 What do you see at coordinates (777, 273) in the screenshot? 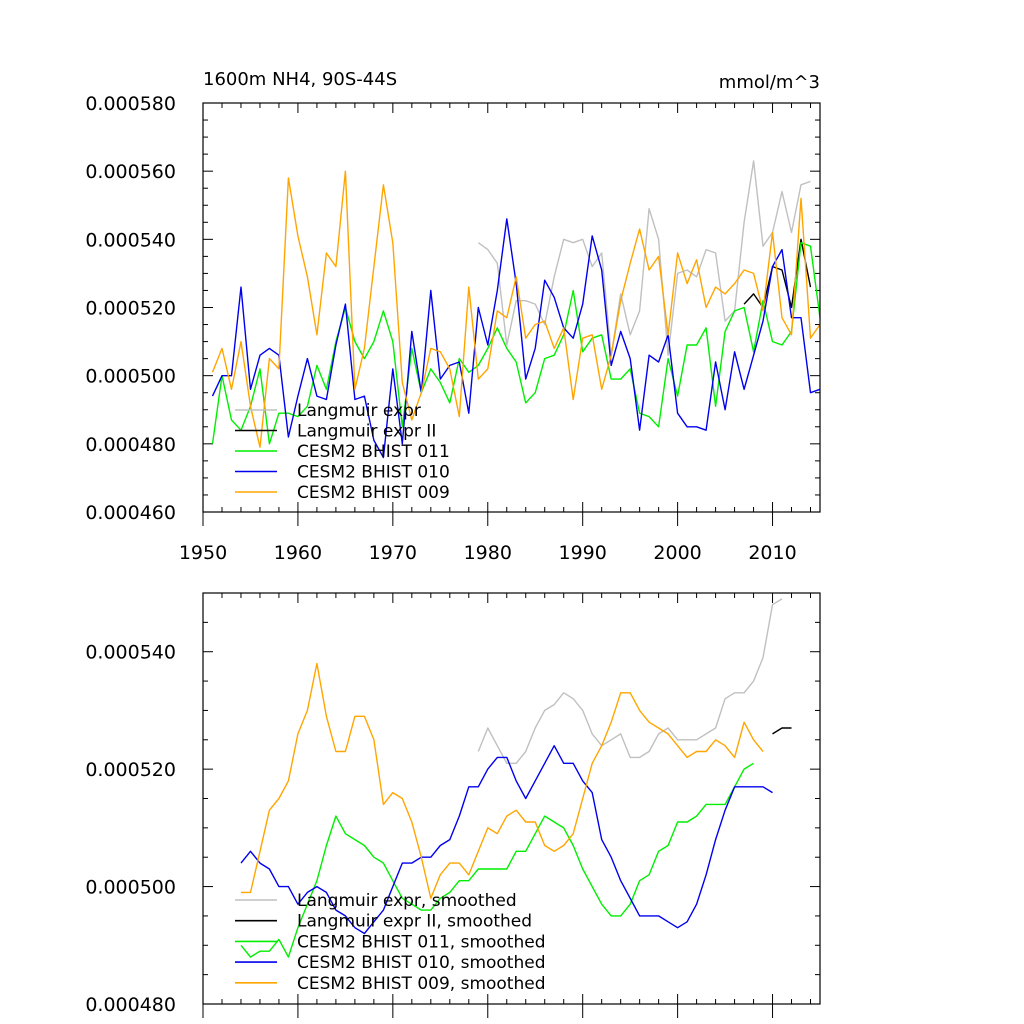
I see `top-series-langmuir-expr-ii` at bounding box center [777, 273].